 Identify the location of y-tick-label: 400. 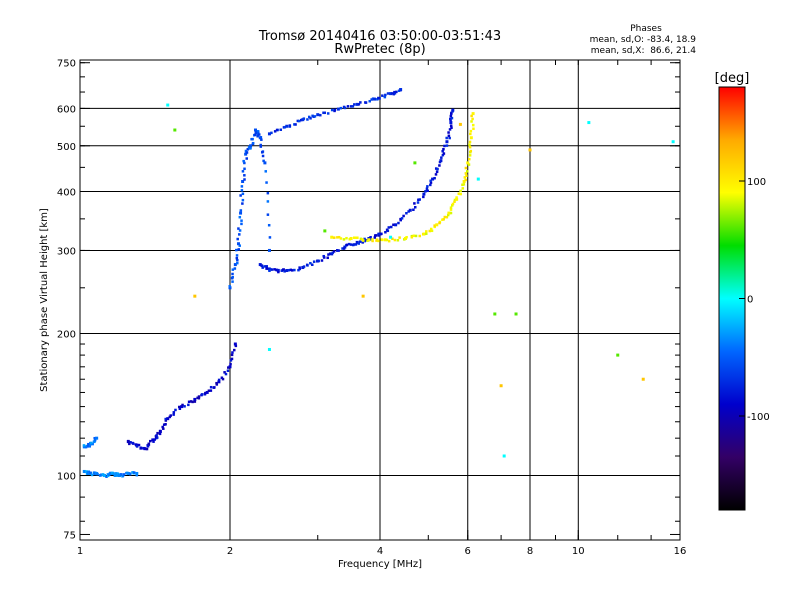
(66, 193).